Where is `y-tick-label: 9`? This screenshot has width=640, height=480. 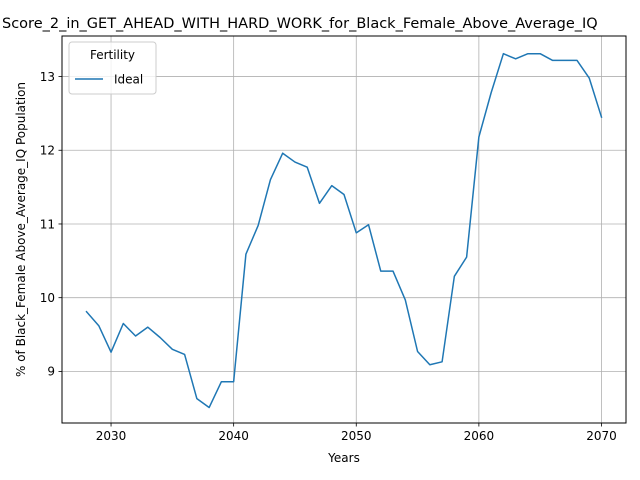
y-tick-label: 9 is located at coordinates (51, 372).